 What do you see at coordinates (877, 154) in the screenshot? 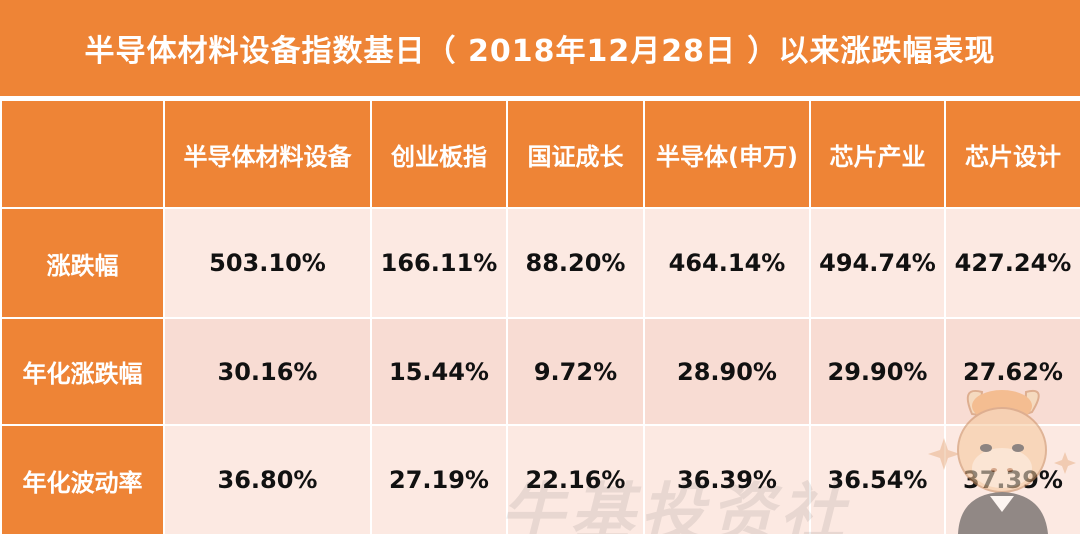
I see `column-header: 芯片产业` at bounding box center [877, 154].